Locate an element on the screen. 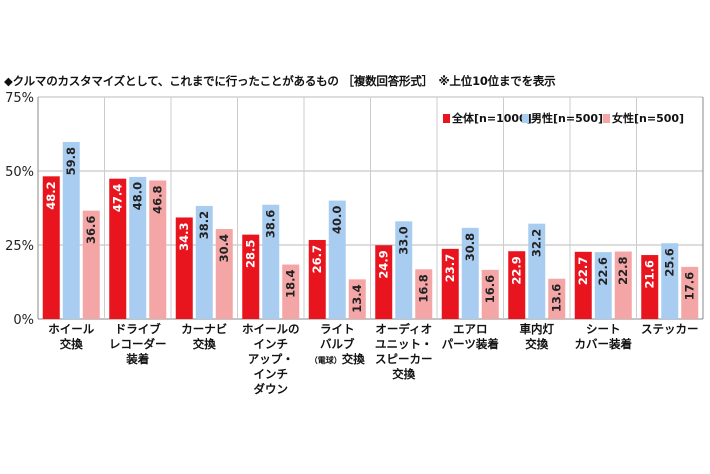 The image size is (710, 474). bar-value-label: 30.8 is located at coordinates (470, 247).